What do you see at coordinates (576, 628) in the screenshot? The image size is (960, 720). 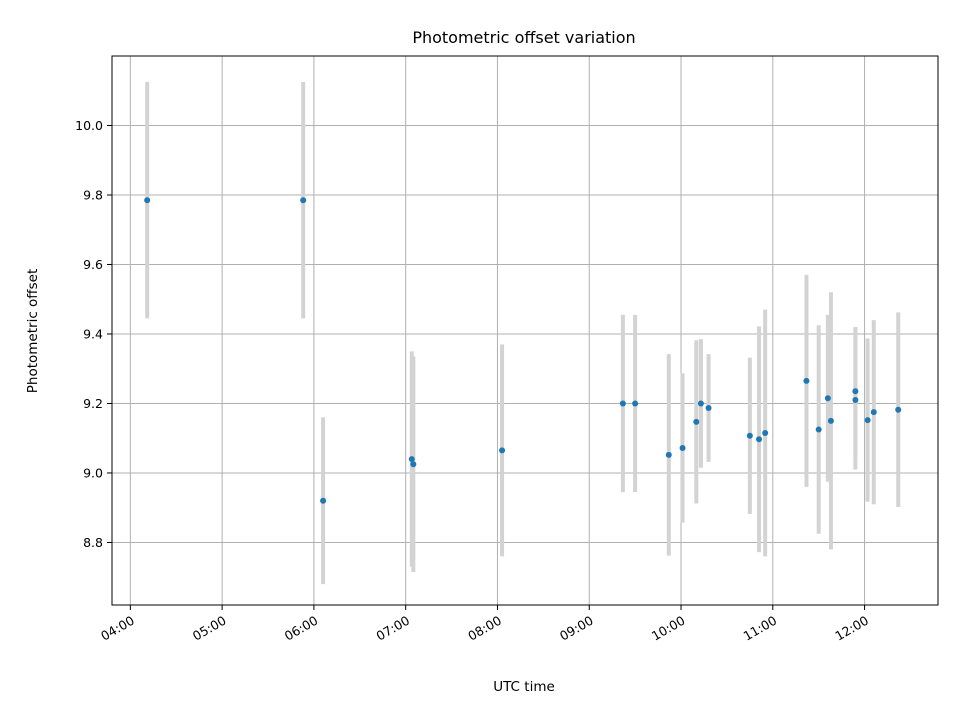 I see `x-tick-label: 09:00` at bounding box center [576, 628].